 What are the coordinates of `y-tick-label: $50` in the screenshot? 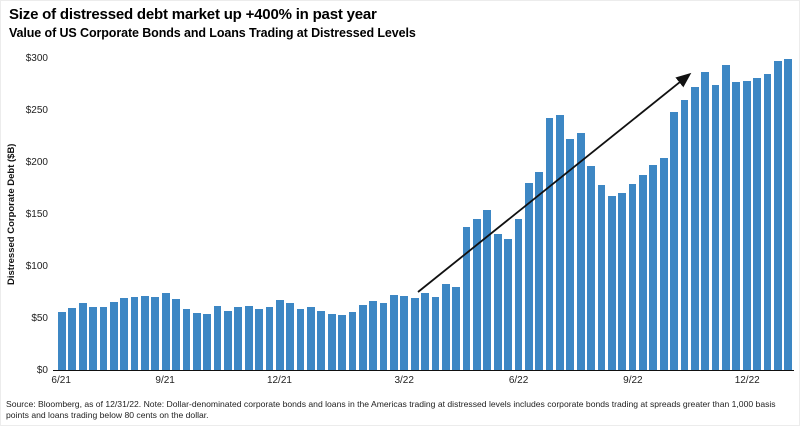 It's located at (39, 318).